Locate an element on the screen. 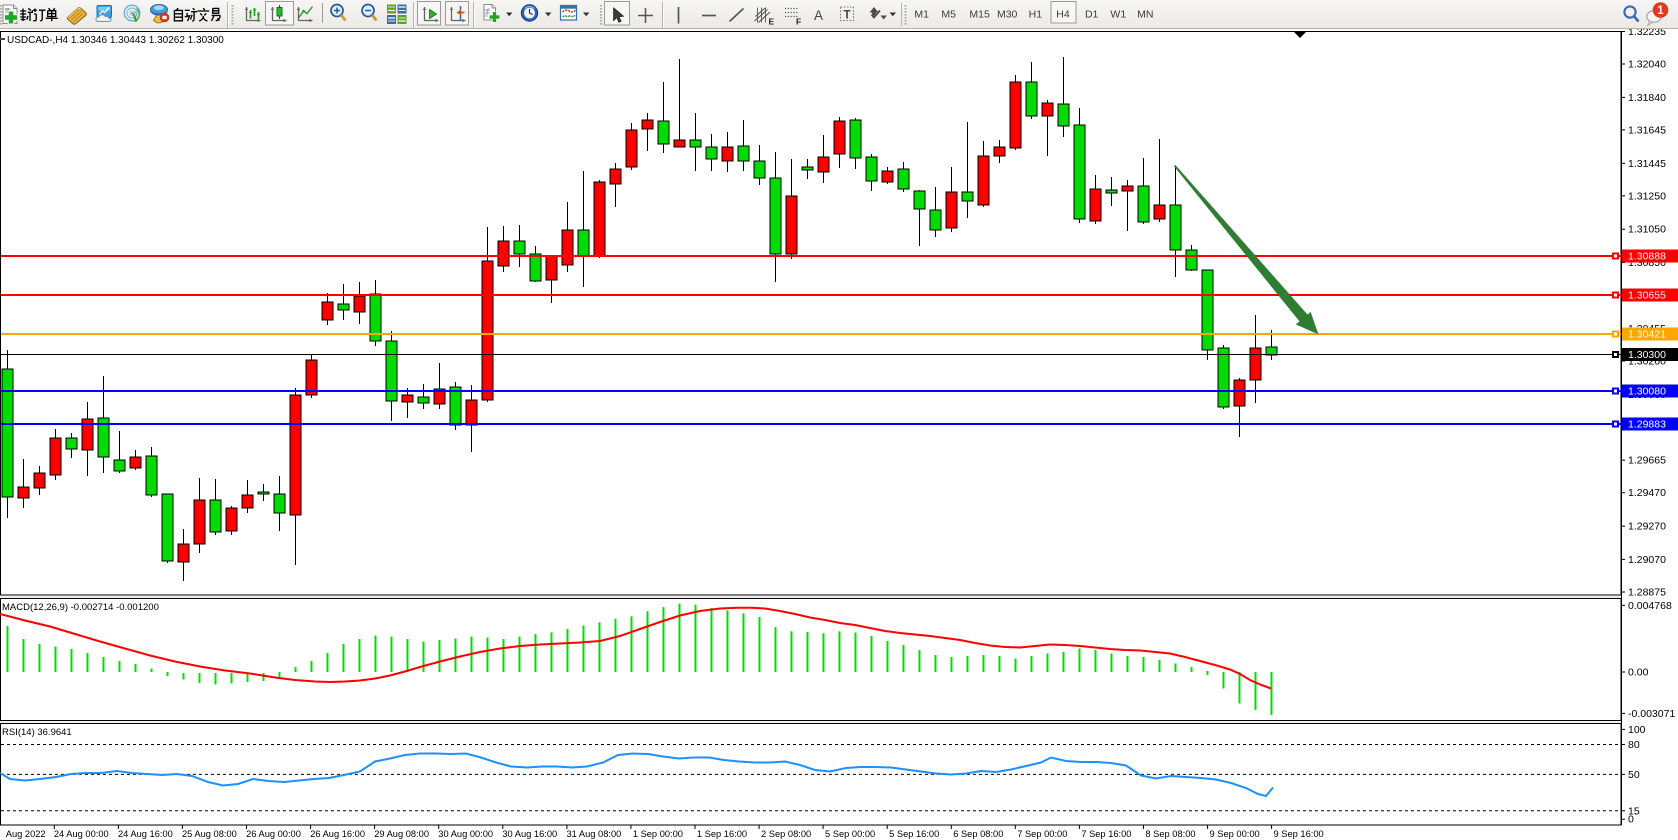 This screenshot has height=840, width=1678. svg-text: f is located at coordinates (488, 12).